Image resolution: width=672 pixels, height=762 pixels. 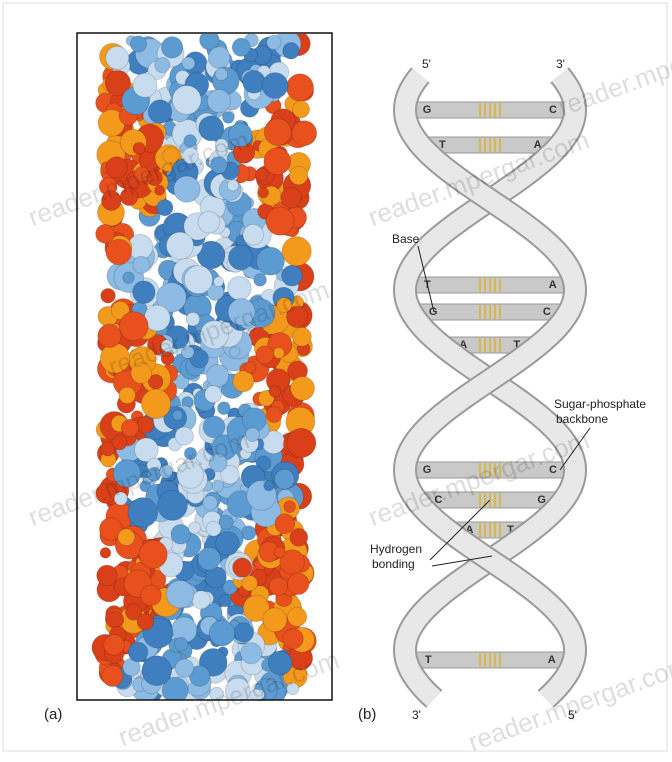 What do you see at coordinates (560, 64) in the screenshot?
I see `end-label: 3'` at bounding box center [560, 64].